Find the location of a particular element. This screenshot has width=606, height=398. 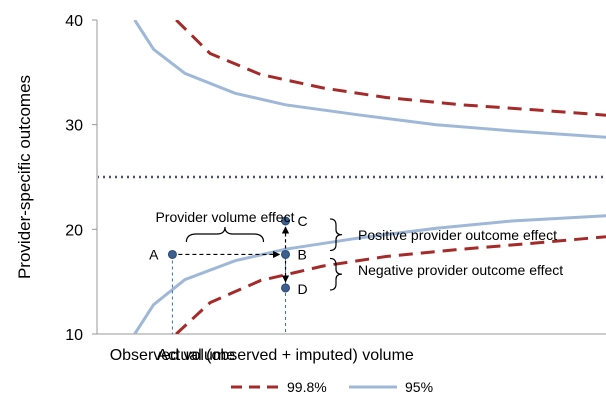

legend: 99.8% 95% is located at coordinates (332, 387).